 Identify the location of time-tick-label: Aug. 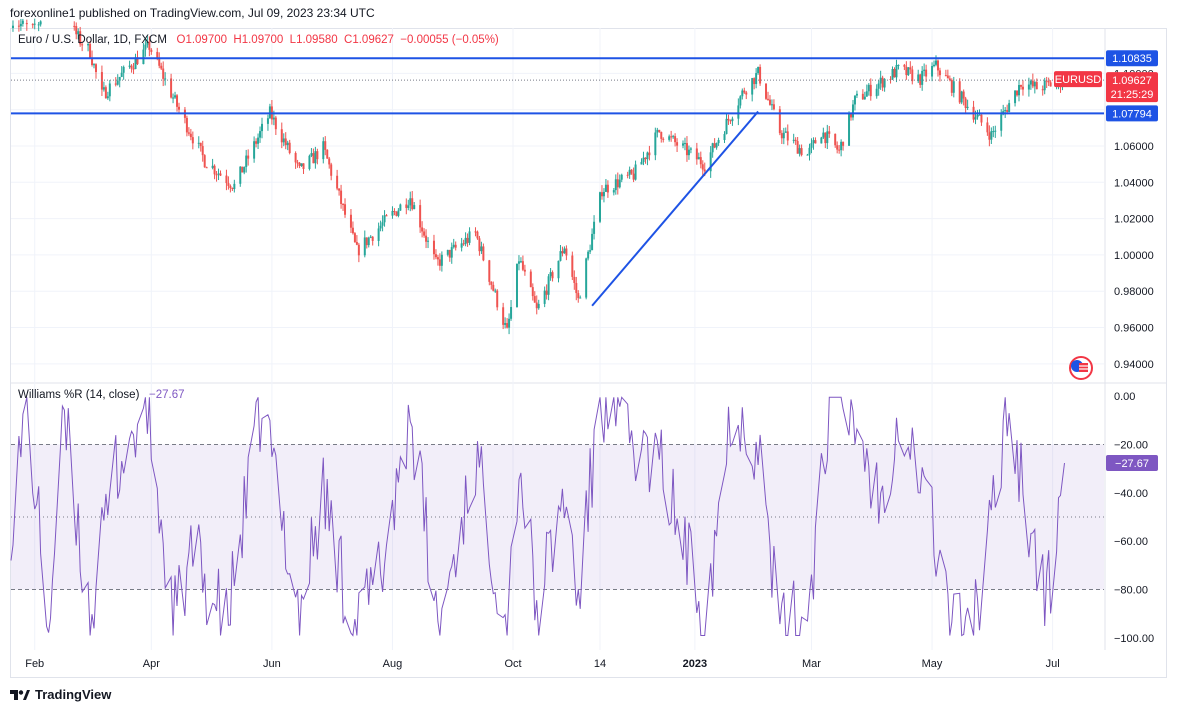
(393, 664).